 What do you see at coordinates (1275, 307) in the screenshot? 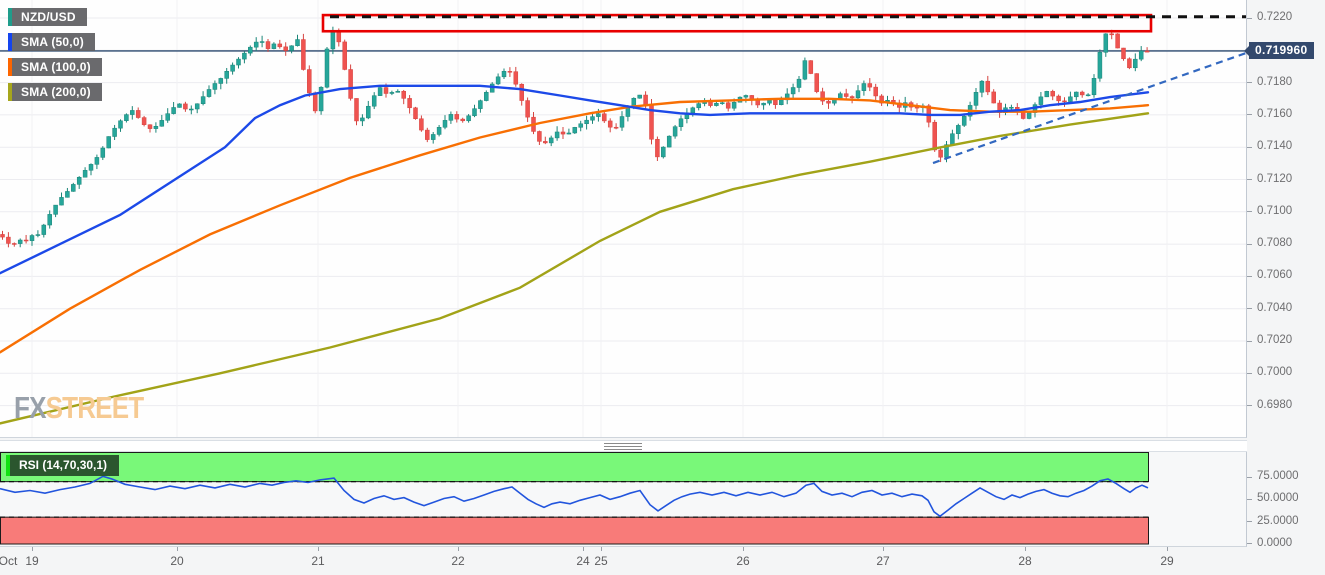
I see `axis-tick-label: 0.7040` at bounding box center [1275, 307].